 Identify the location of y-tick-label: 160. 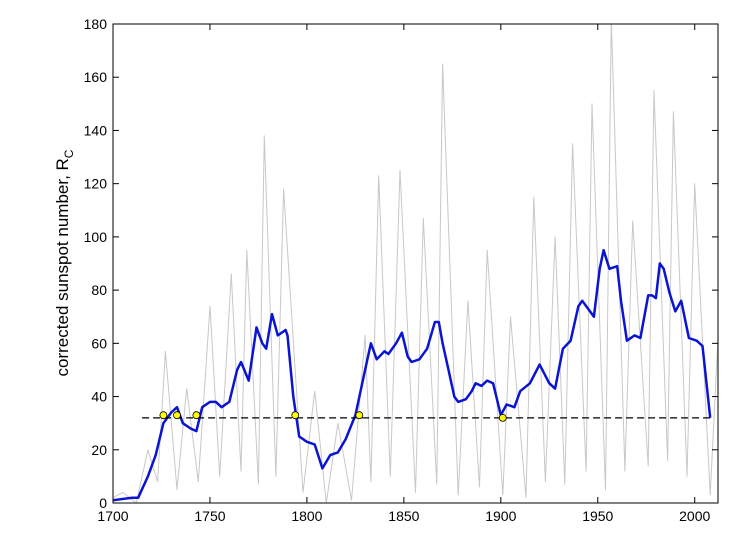
(96, 77).